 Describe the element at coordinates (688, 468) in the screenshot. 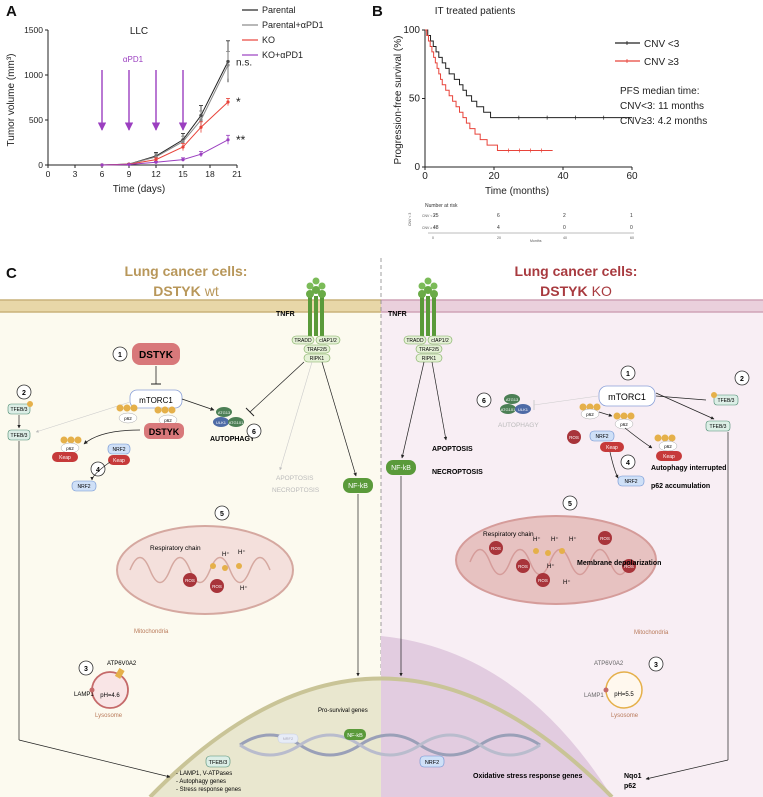

I see `right-autophagy-interrupted: Autophagy interrupted` at that location.